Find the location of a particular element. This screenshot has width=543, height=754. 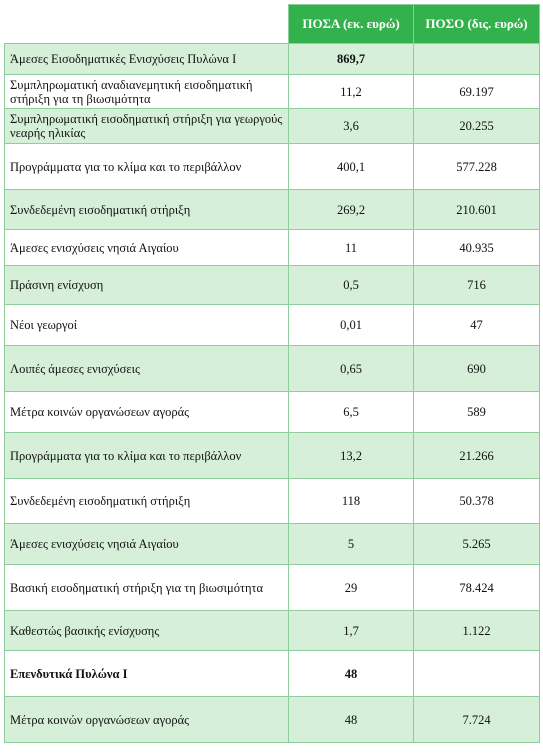

row-amount-billion: 21.266 is located at coordinates (476, 455).